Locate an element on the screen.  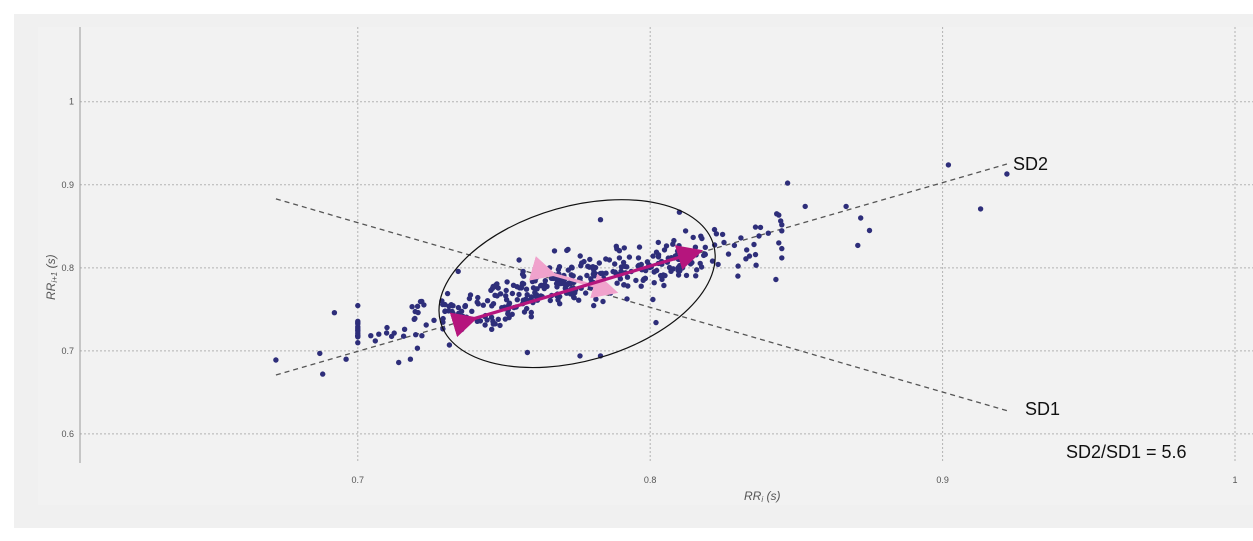
y-tick-label: 0.8 is located at coordinates (67, 268).